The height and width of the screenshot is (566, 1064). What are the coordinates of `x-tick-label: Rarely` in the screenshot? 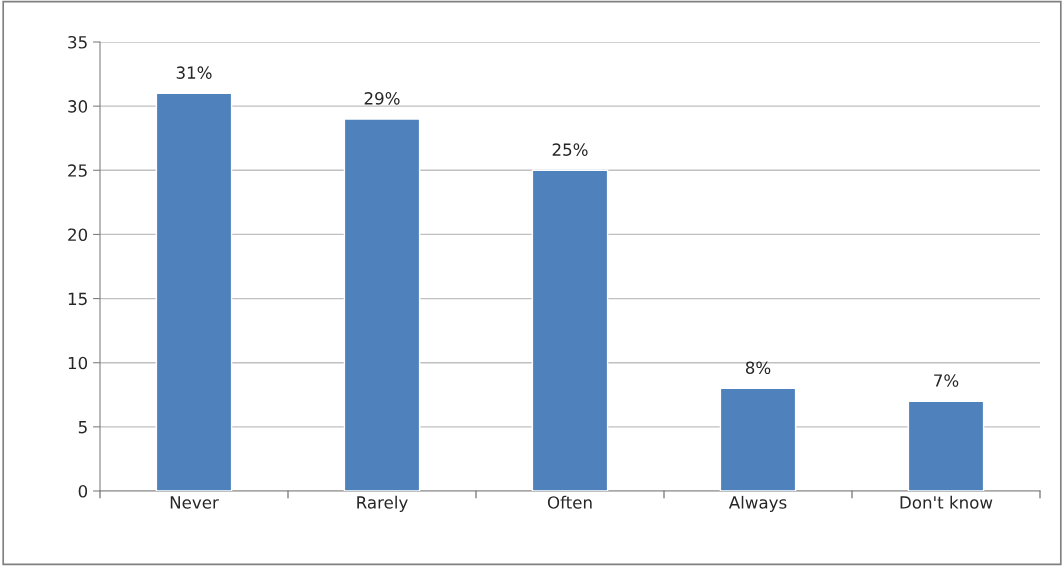 It's located at (382, 503).